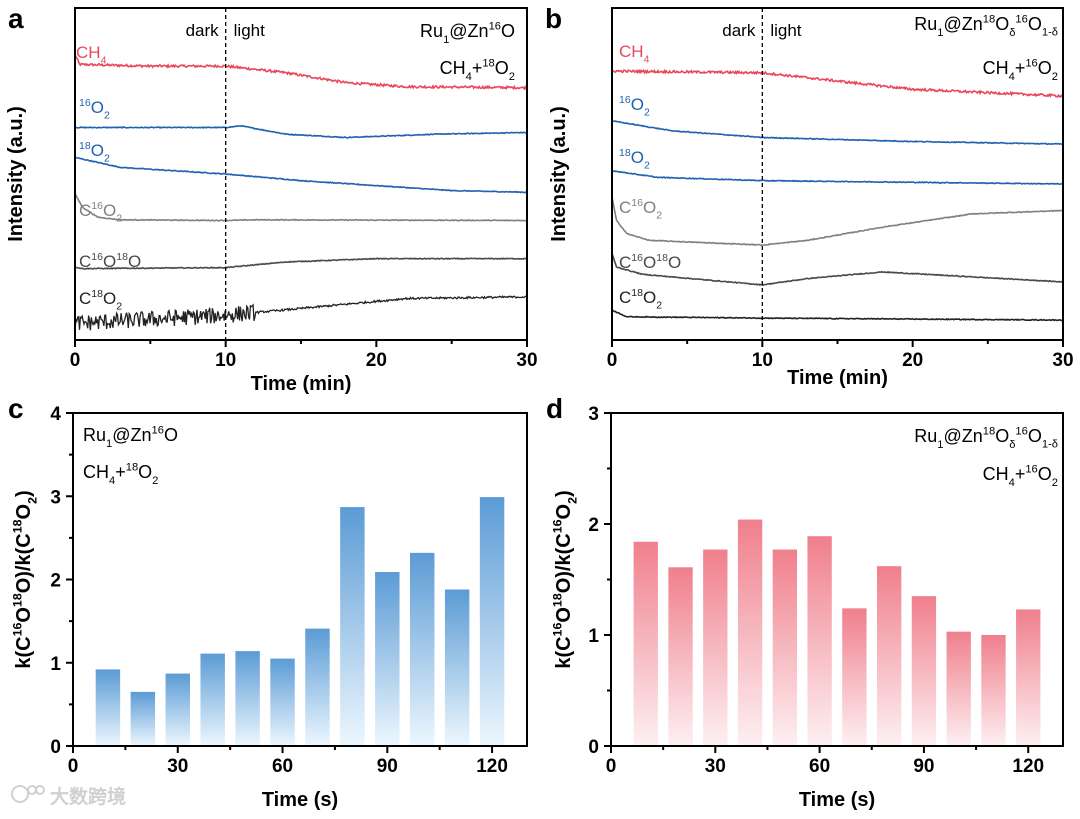 The width and height of the screenshot is (1080, 819). I want to click on text-part: Ru, so click(925, 436).